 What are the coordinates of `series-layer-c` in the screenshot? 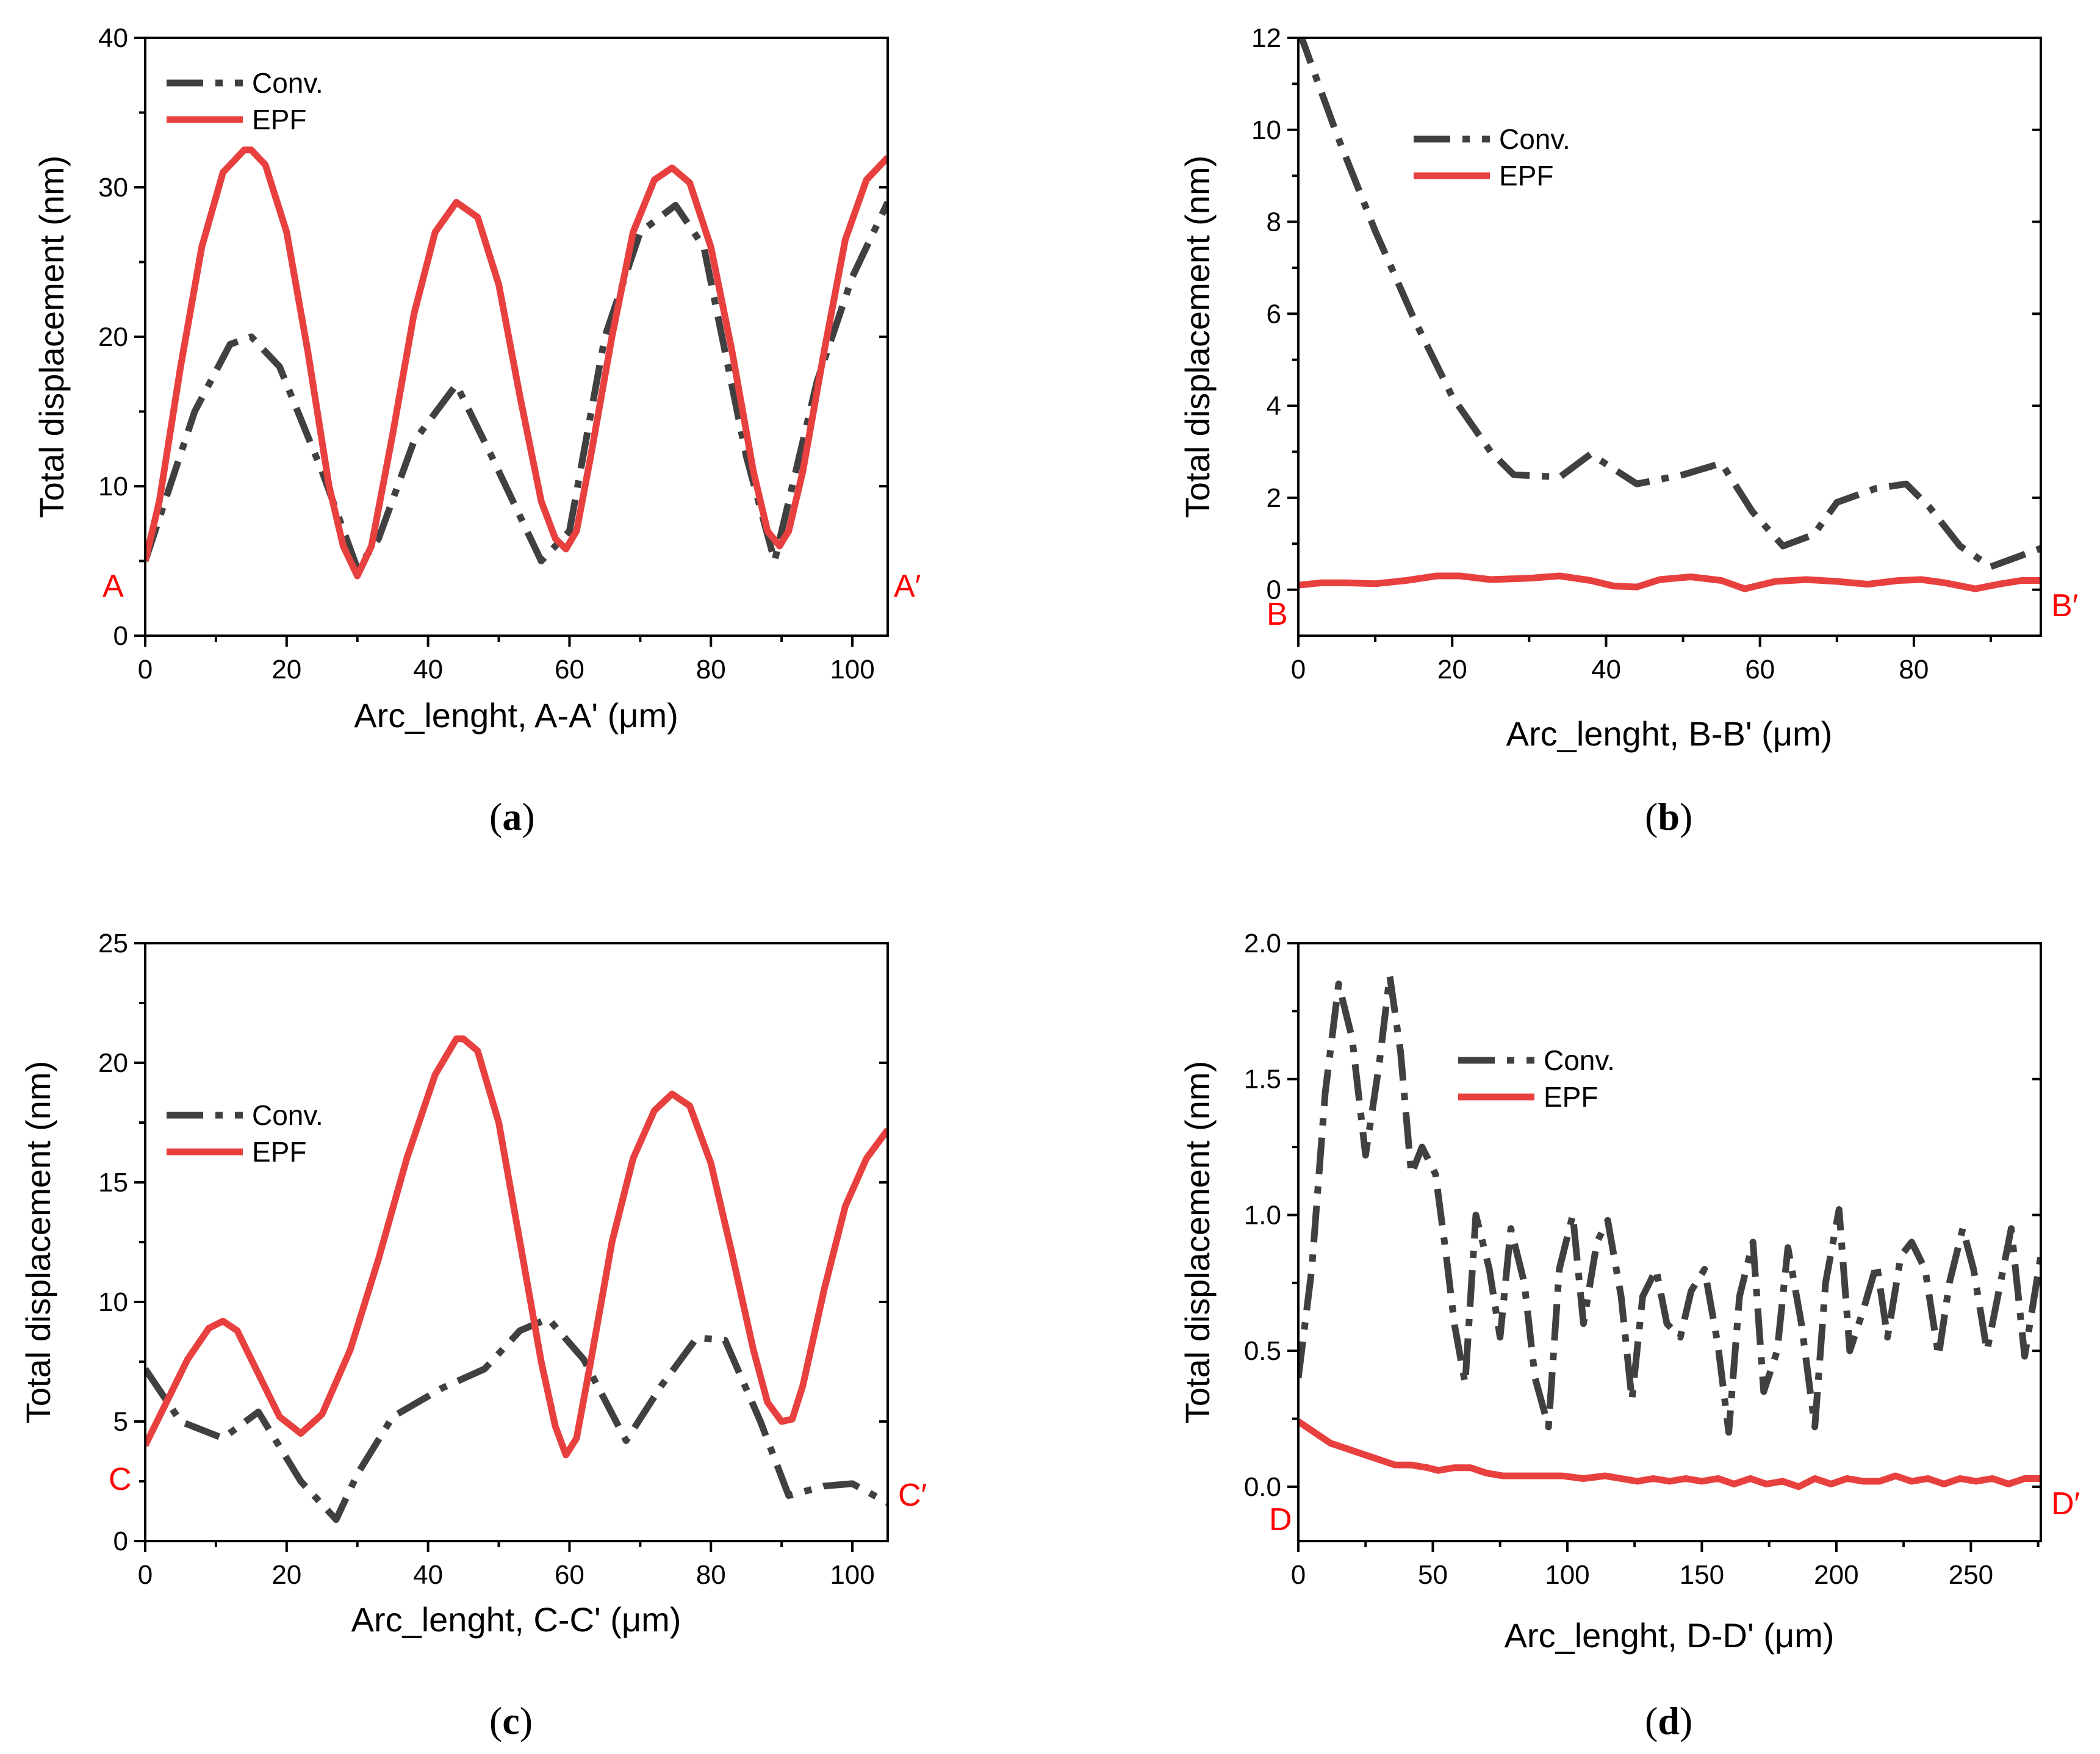 It's located at (516, 1279).